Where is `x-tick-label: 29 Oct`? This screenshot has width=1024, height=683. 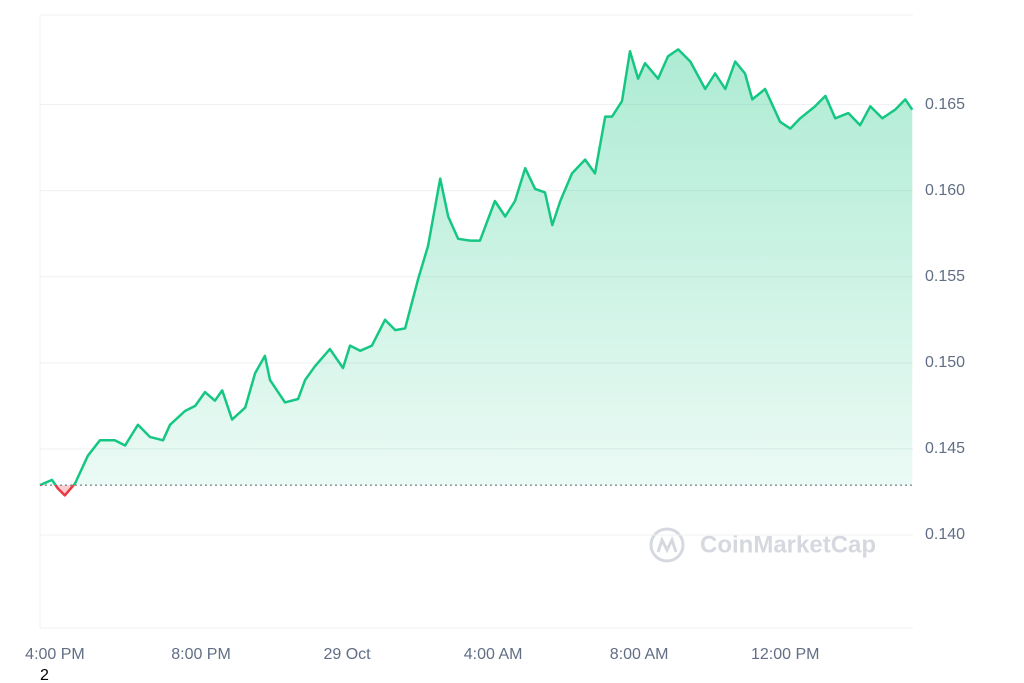
x-tick-label: 29 Oct is located at coordinates (347, 654).